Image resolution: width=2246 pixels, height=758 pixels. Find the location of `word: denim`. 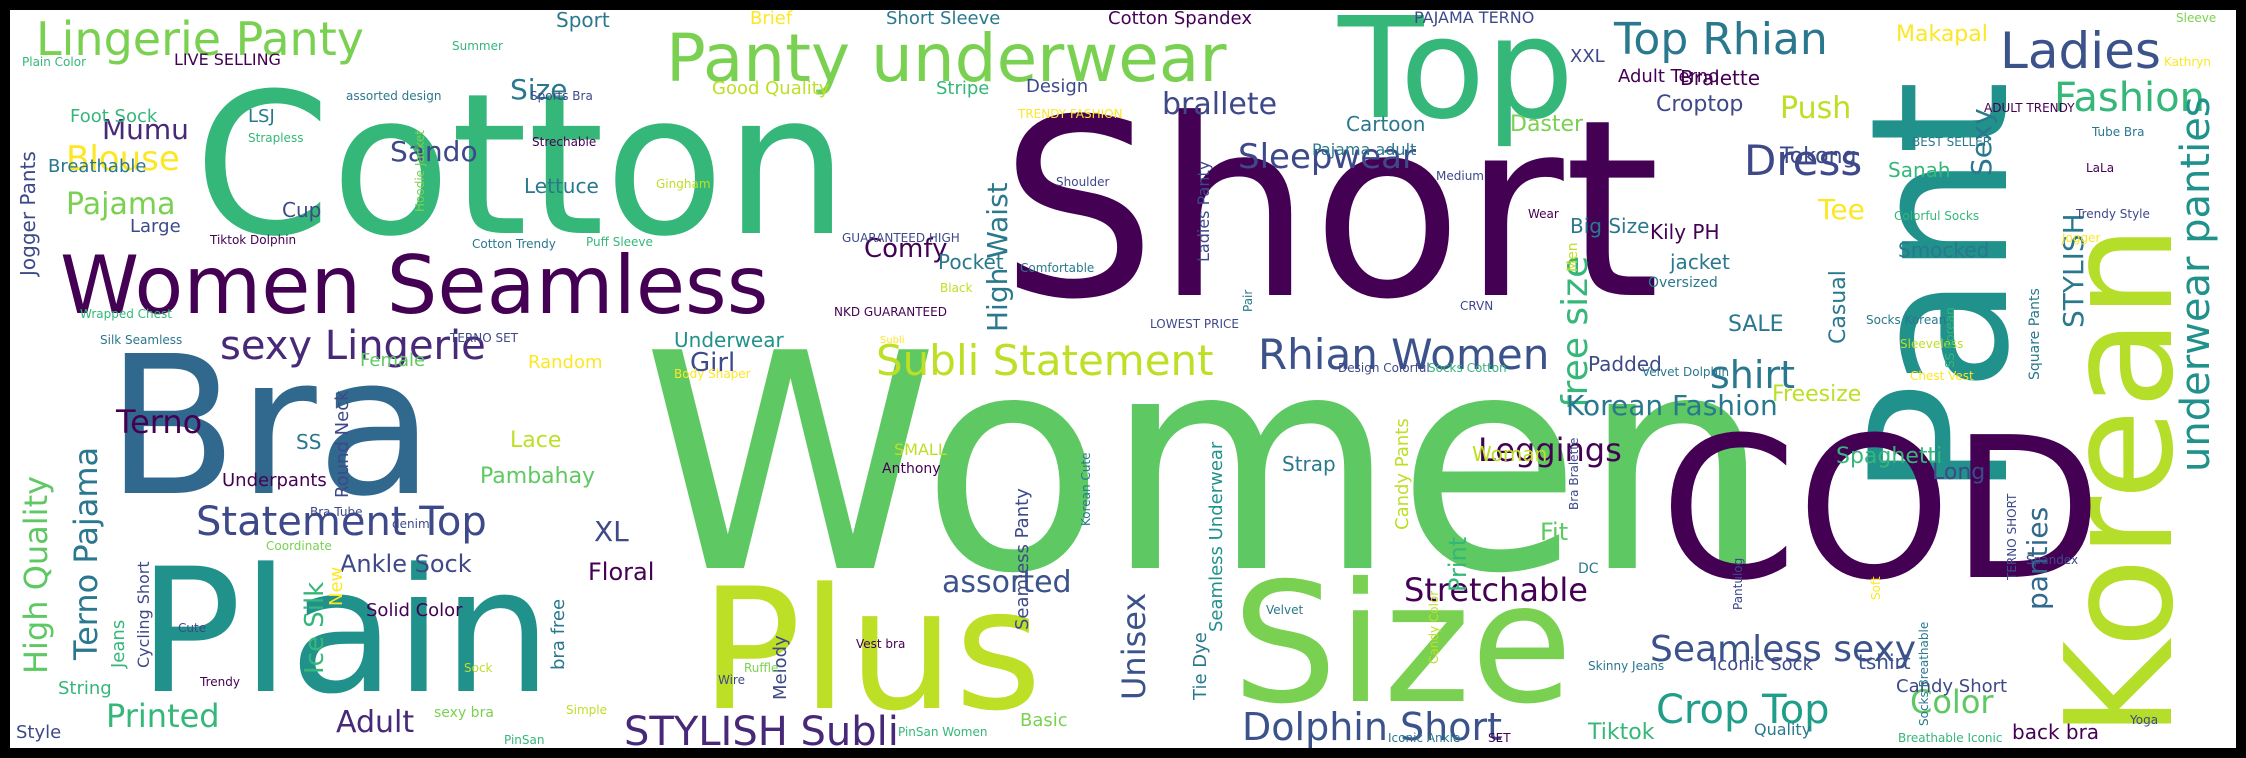

word: denim is located at coordinates (411, 524).